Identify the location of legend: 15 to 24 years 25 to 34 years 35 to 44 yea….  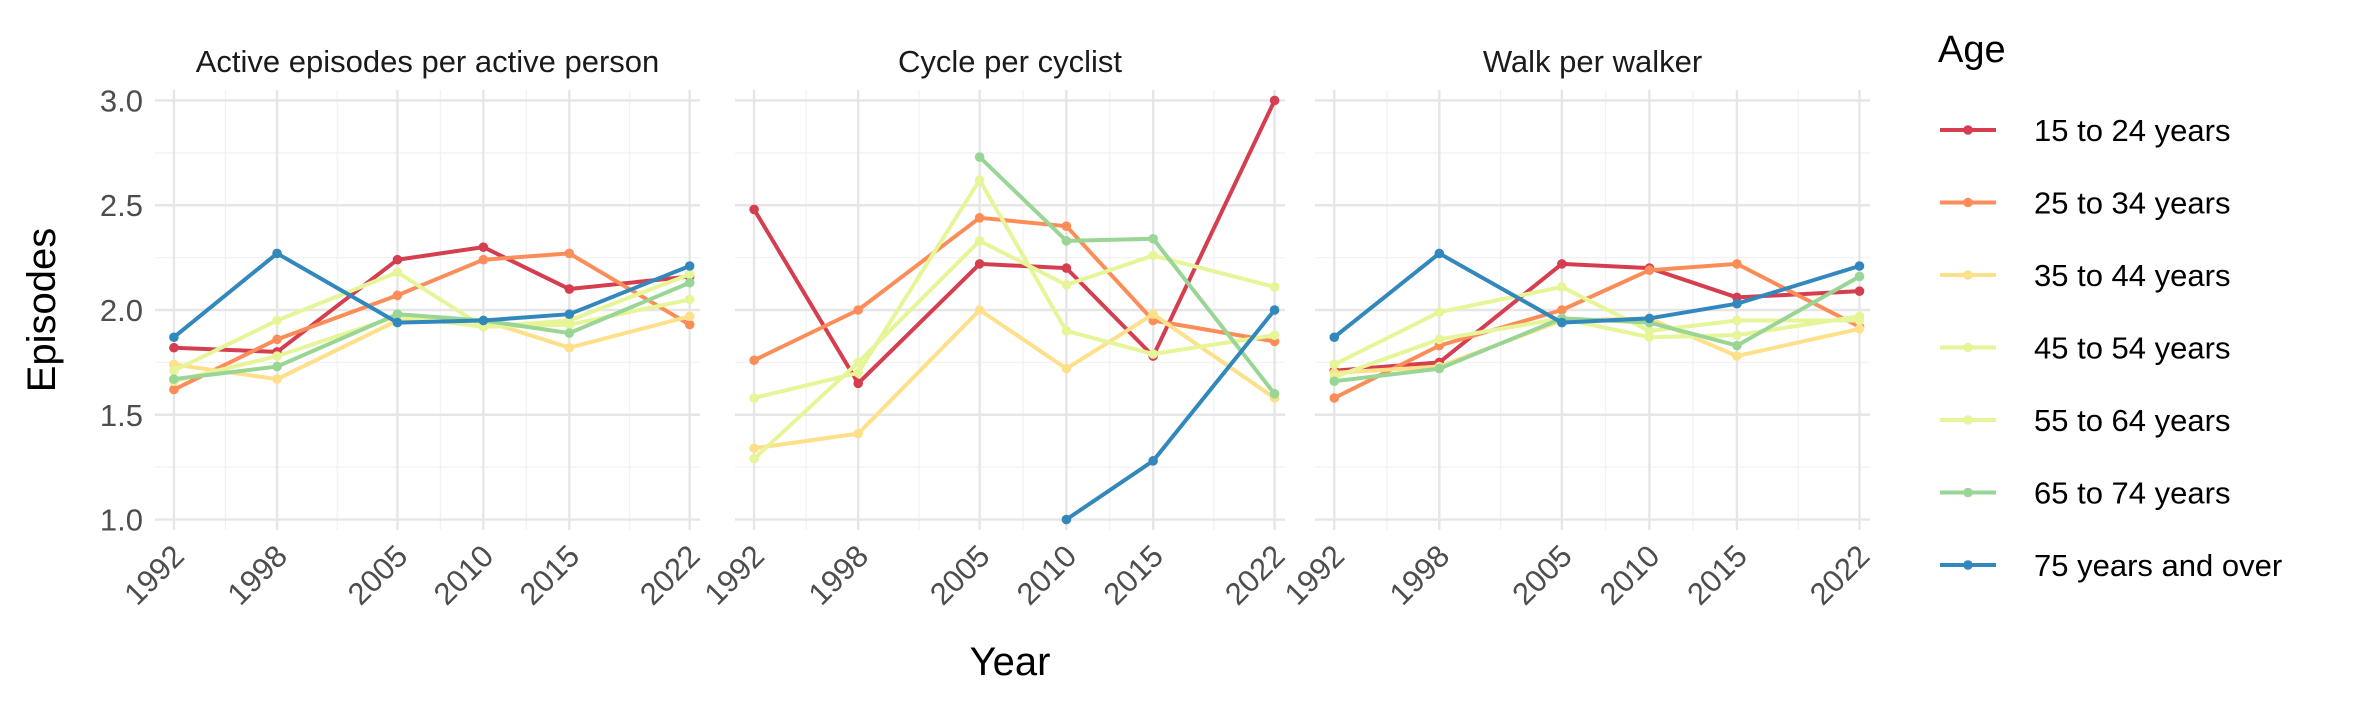
(2111, 348).